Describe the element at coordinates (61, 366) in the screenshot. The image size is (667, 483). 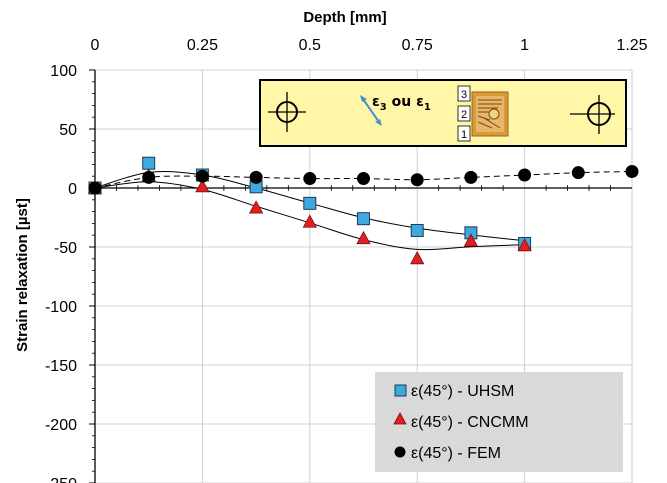
I see `y-tick-label: -150` at that location.